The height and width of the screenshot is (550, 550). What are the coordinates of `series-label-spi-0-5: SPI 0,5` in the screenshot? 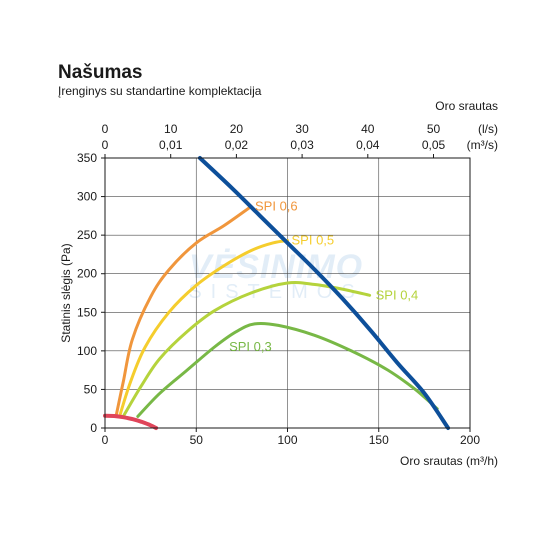 It's located at (313, 240).